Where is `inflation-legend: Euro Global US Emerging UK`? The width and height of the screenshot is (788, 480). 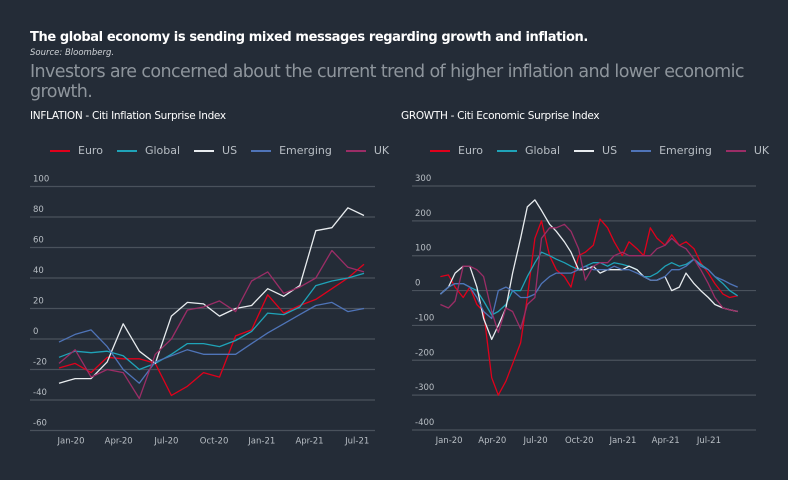
inflation-legend: Euro Global US Emerging UK is located at coordinates (219, 150).